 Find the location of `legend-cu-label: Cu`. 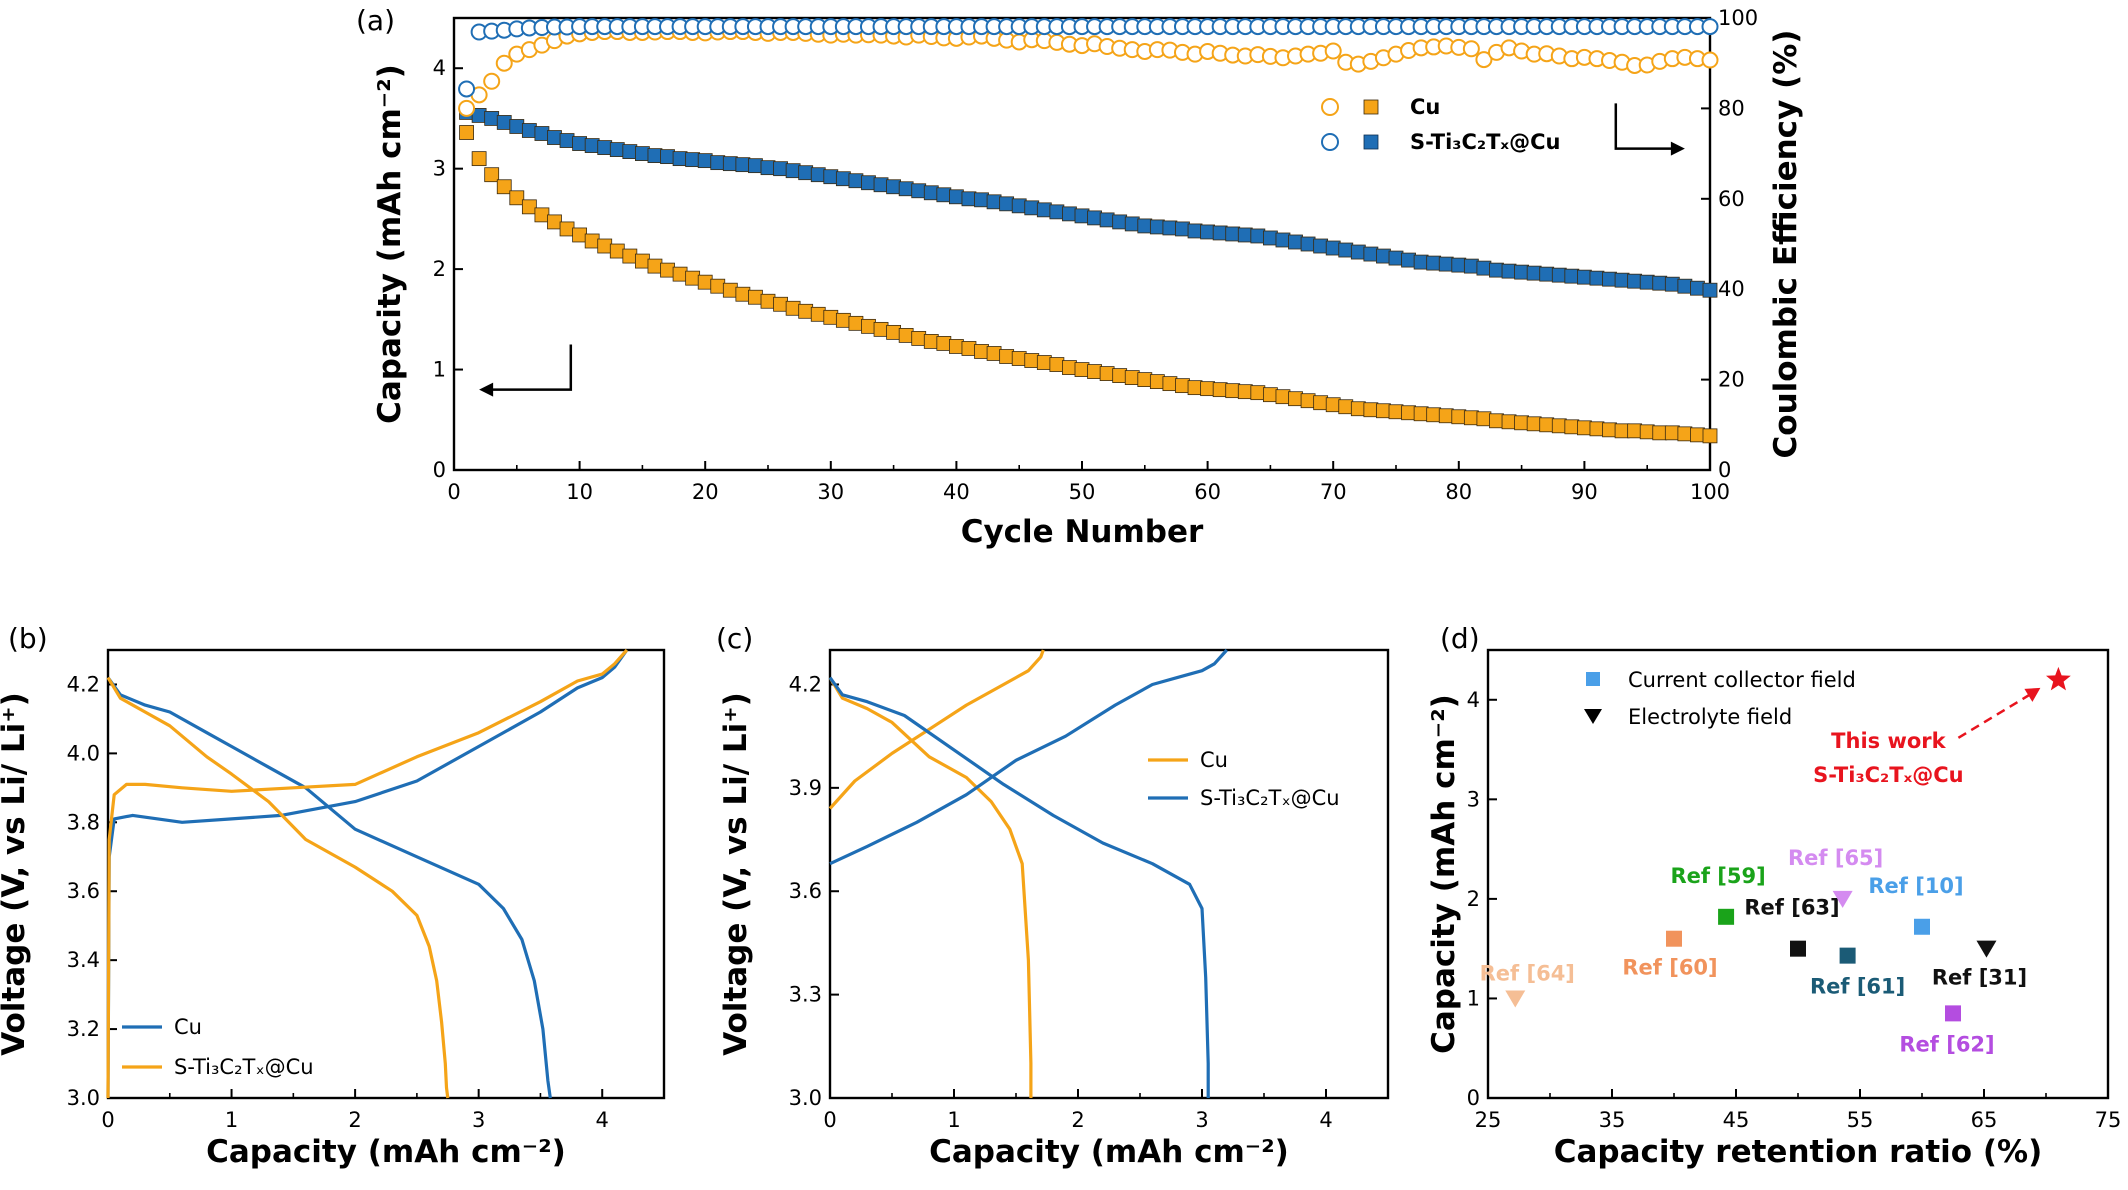

legend-cu-label: Cu is located at coordinates (1425, 107).